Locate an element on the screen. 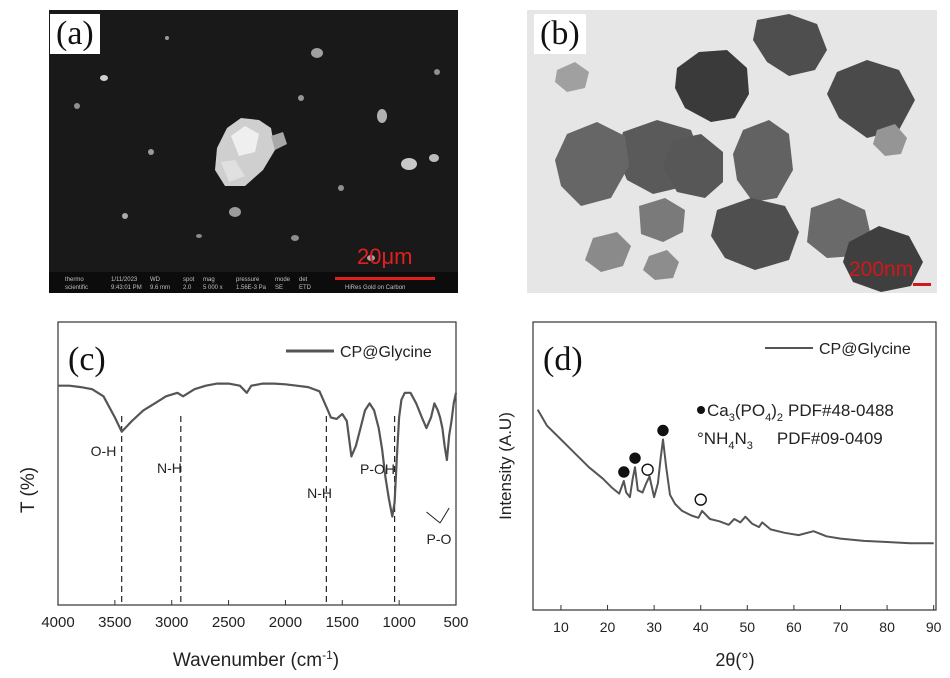  x-tick-label: 50 is located at coordinates (748, 627).